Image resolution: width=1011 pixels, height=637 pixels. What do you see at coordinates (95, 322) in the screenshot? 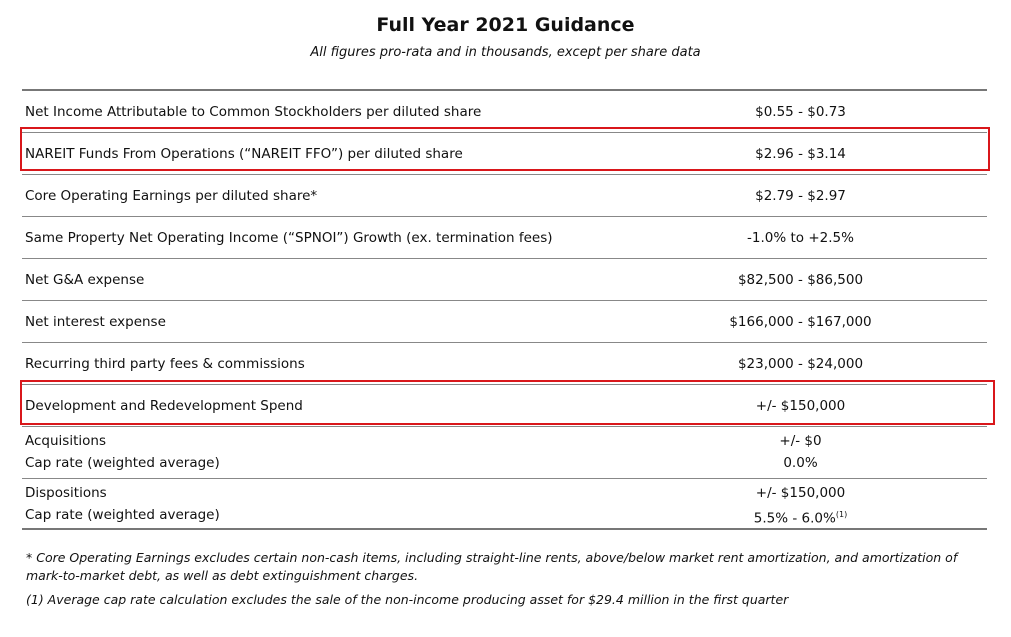
I see `row-label: Net interest expense` at bounding box center [95, 322].